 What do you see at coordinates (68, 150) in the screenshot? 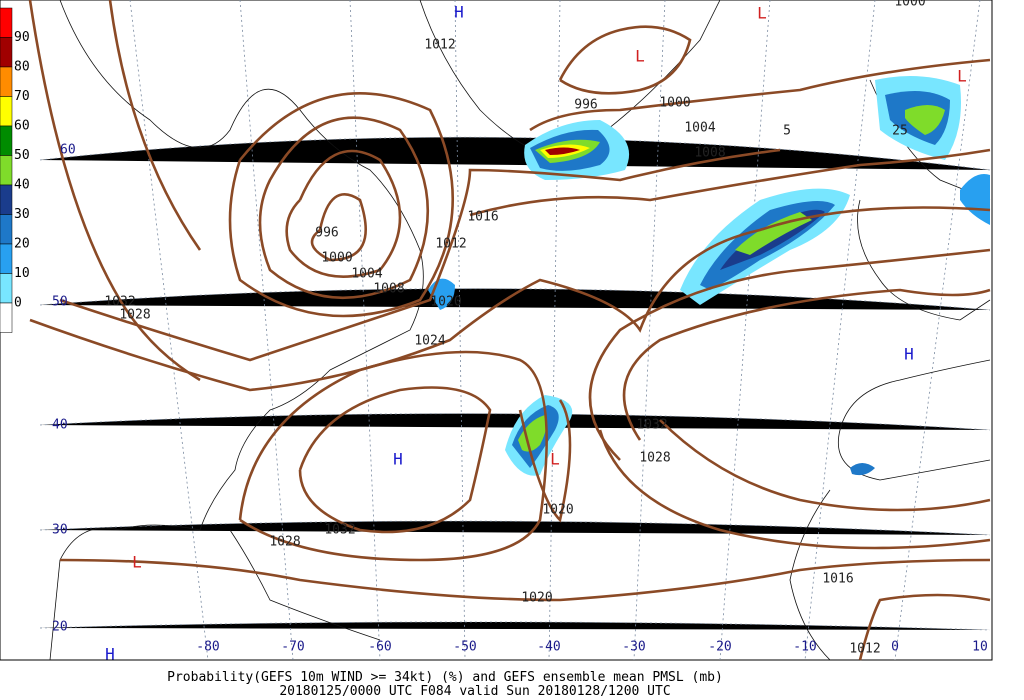
I see `latitude-label: 60` at bounding box center [68, 150].